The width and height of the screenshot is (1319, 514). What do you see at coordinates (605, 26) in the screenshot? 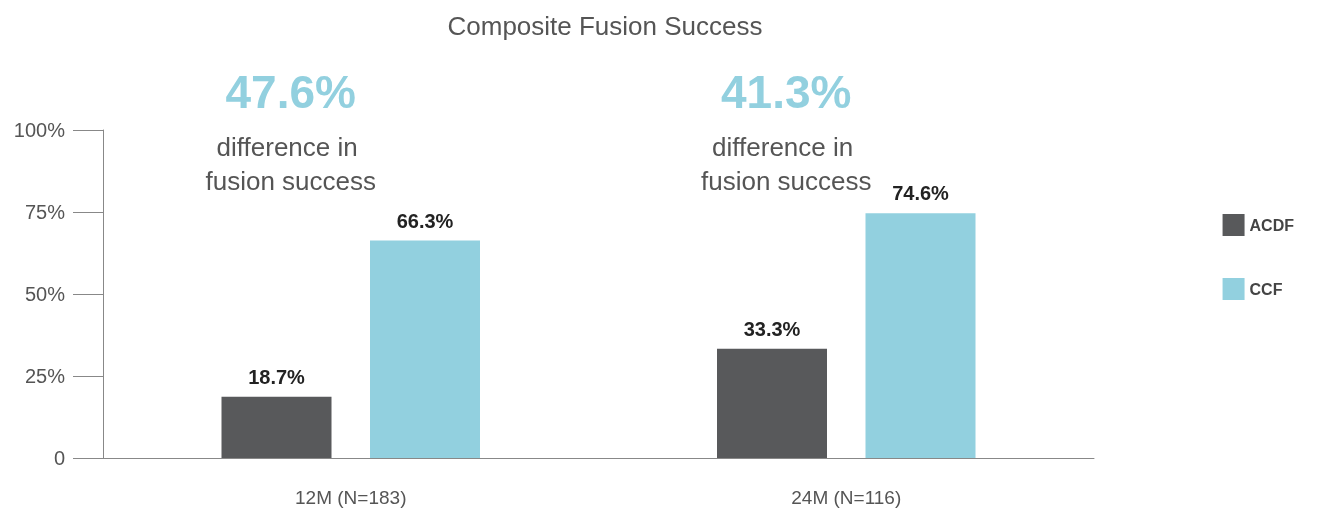
I see `chart-title: Composite Fusion Success` at bounding box center [605, 26].